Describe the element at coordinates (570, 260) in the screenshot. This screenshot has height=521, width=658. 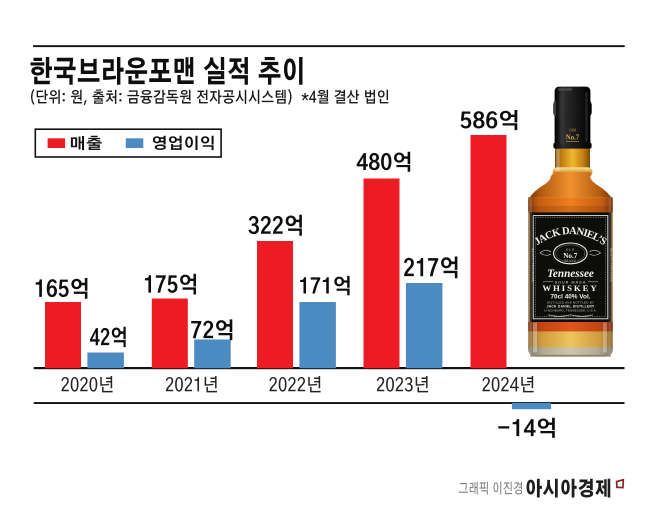
I see `svg-text: BRAND` at that location.